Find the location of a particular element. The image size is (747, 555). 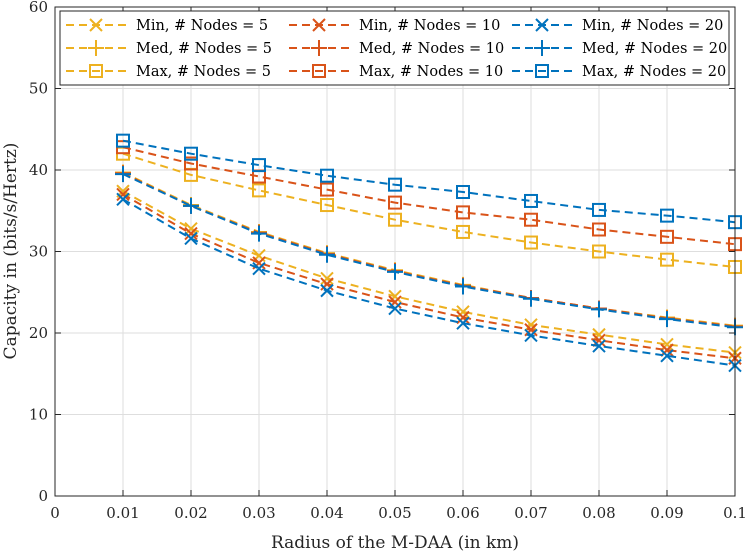

legend-entry: Min, # Nodes = 20 is located at coordinates (617, 26).